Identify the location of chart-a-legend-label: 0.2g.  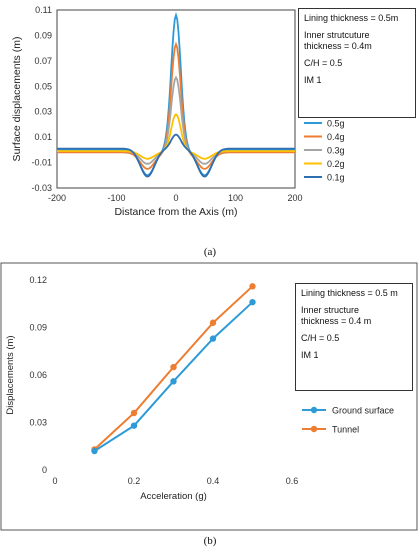
(336, 164).